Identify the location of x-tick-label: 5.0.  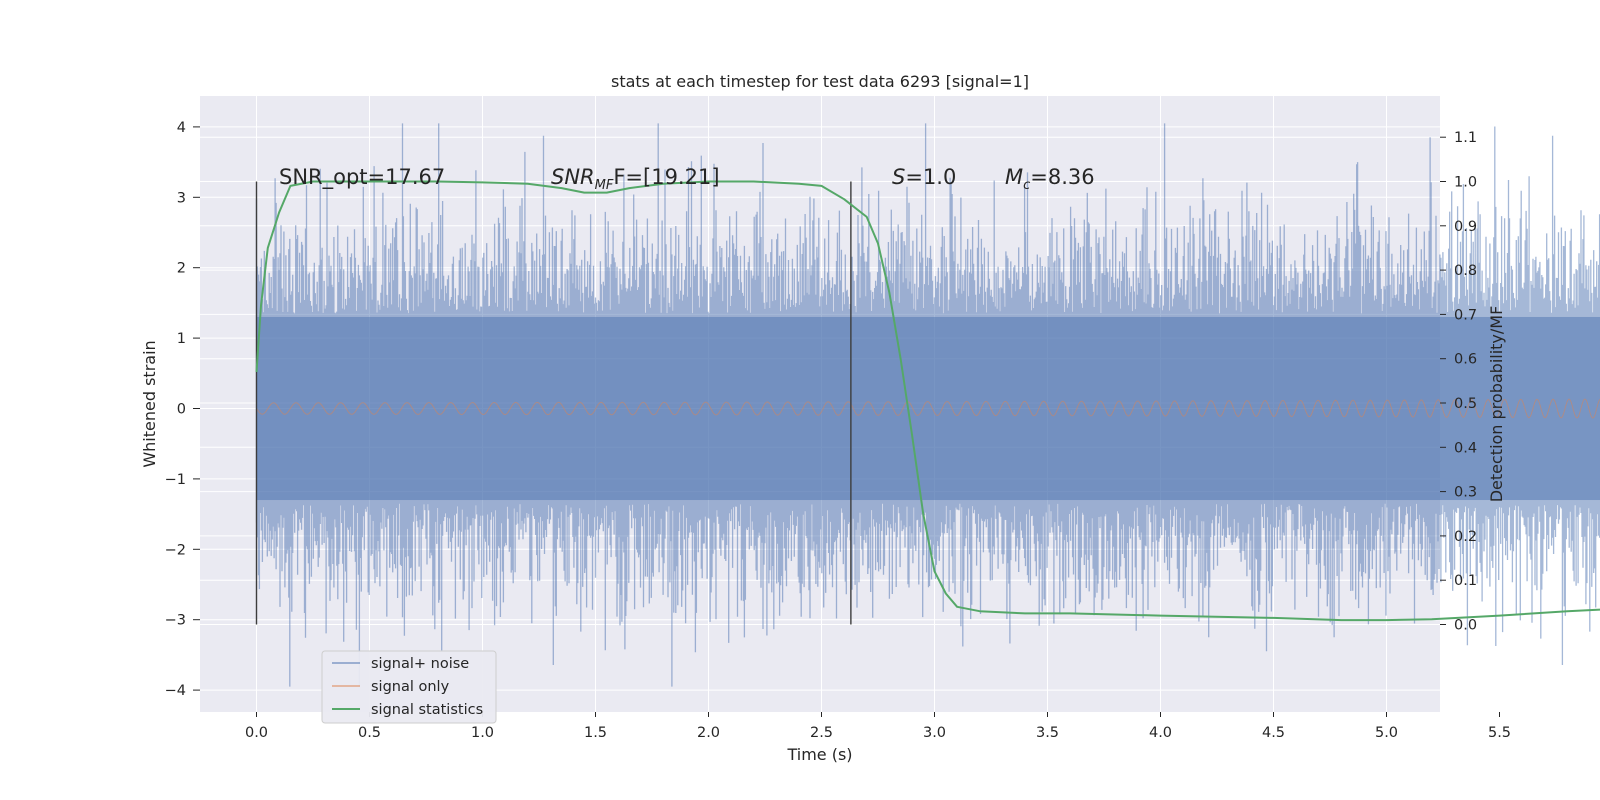
(1386, 733).